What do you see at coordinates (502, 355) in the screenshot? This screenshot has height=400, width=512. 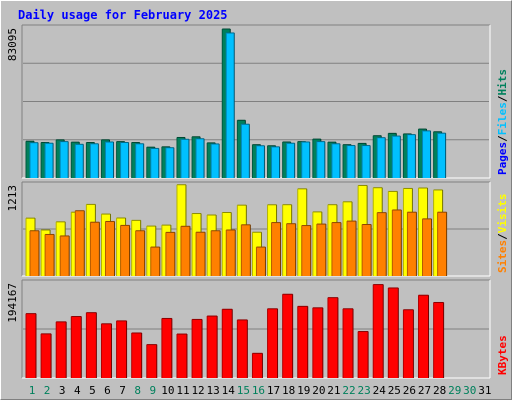 I see `series-label: KBytes` at bounding box center [502, 355].